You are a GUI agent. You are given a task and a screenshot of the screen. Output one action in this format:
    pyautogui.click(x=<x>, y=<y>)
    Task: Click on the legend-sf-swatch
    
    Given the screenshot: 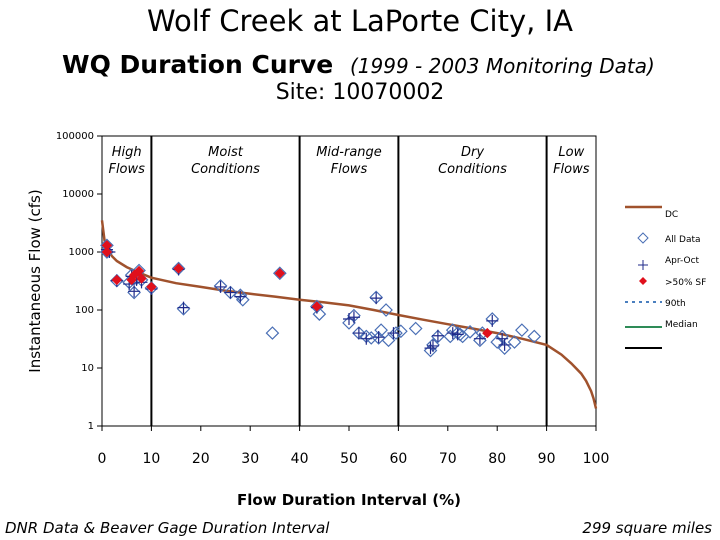 What is the action you would take?
    pyautogui.click(x=643, y=281)
    